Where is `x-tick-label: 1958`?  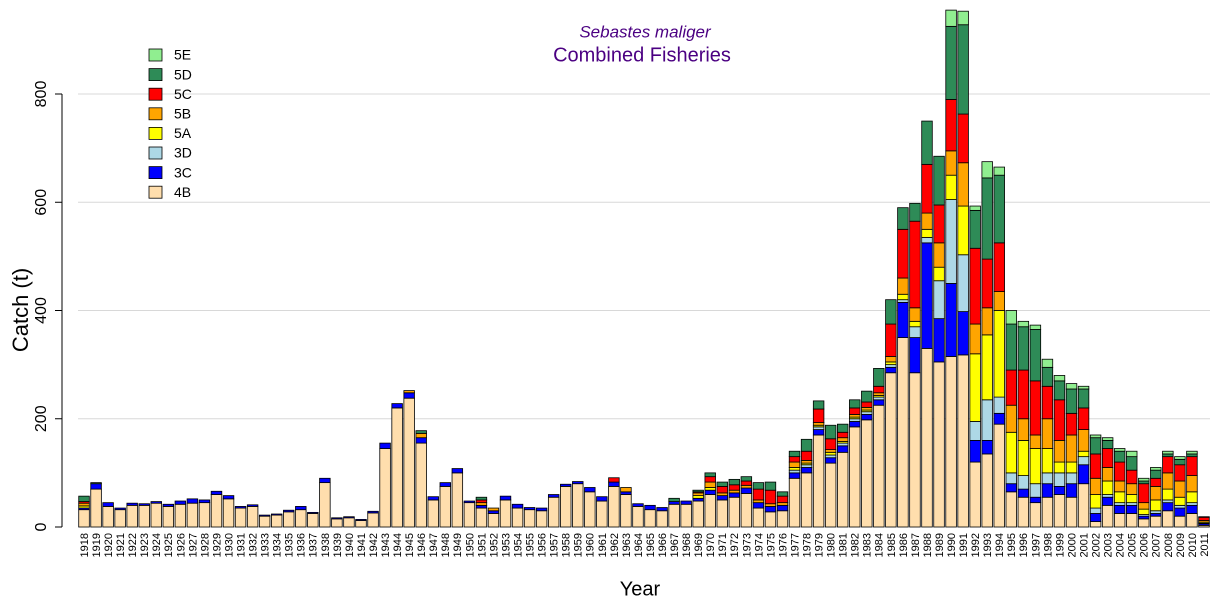
x-tick-label: 1958 is located at coordinates (567, 545).